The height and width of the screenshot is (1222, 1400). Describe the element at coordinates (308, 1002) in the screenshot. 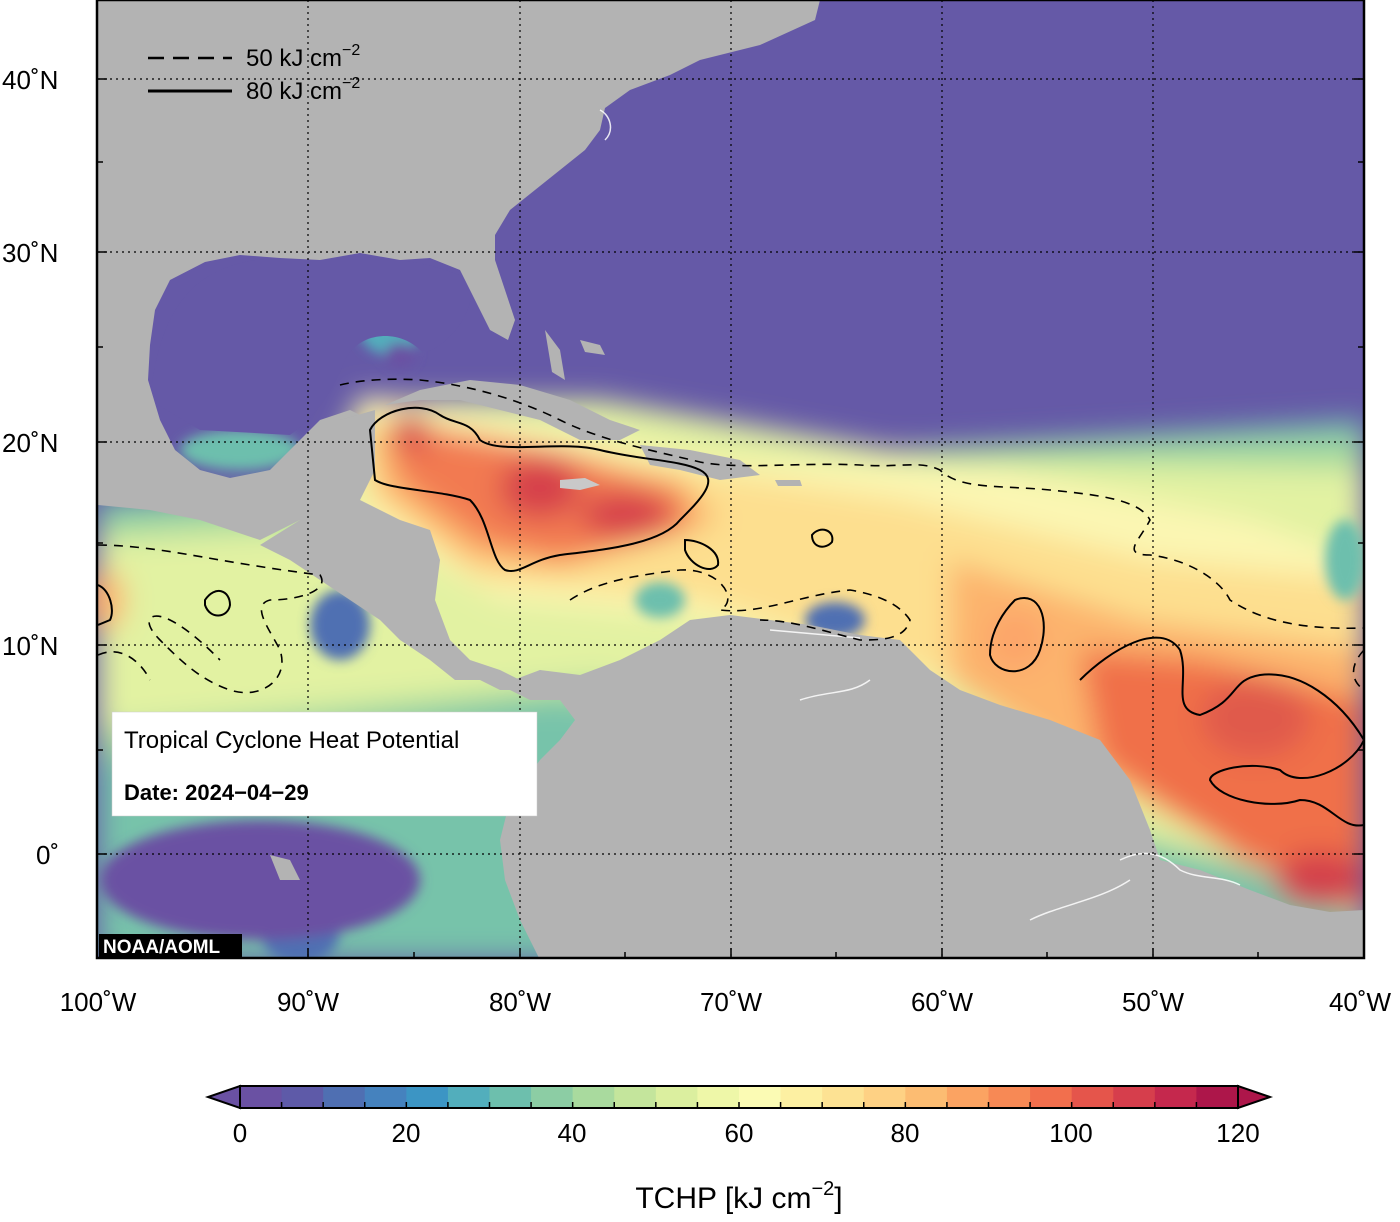

I see `lon-label: 90˚W` at that location.